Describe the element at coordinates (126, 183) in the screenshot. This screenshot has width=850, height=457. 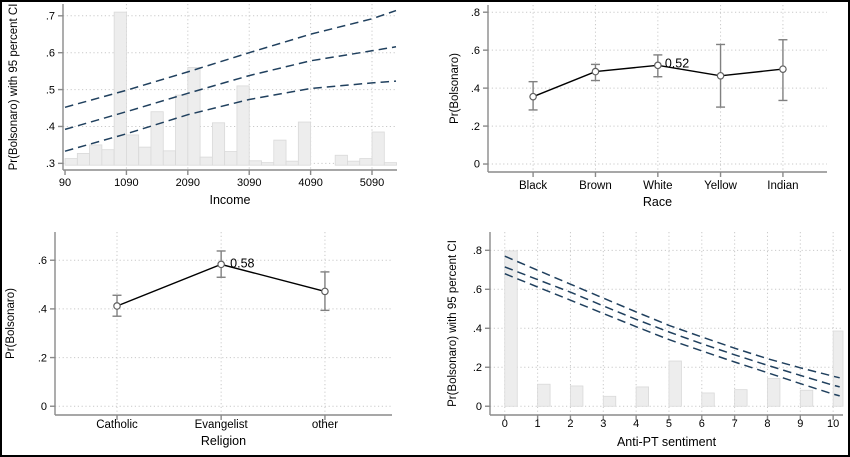
I see `x-tick-label: 1090` at that location.